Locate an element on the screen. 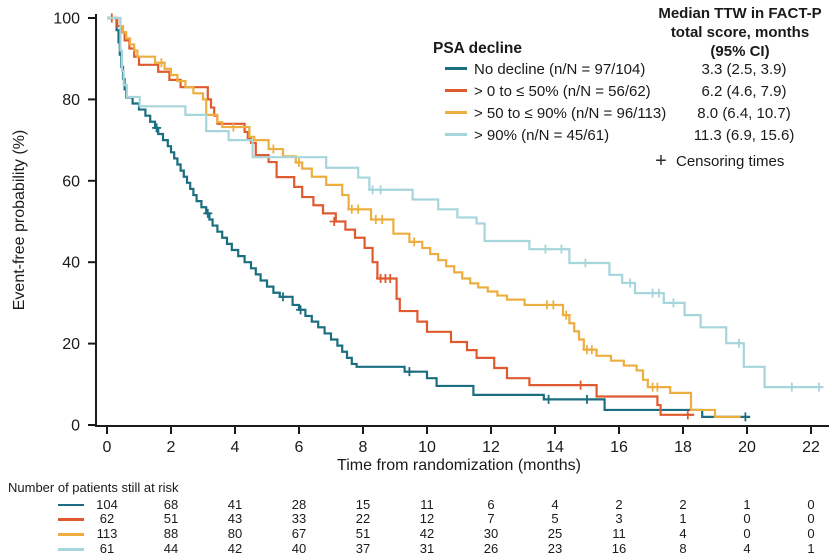  x-tick-label: 6 is located at coordinates (299, 447).